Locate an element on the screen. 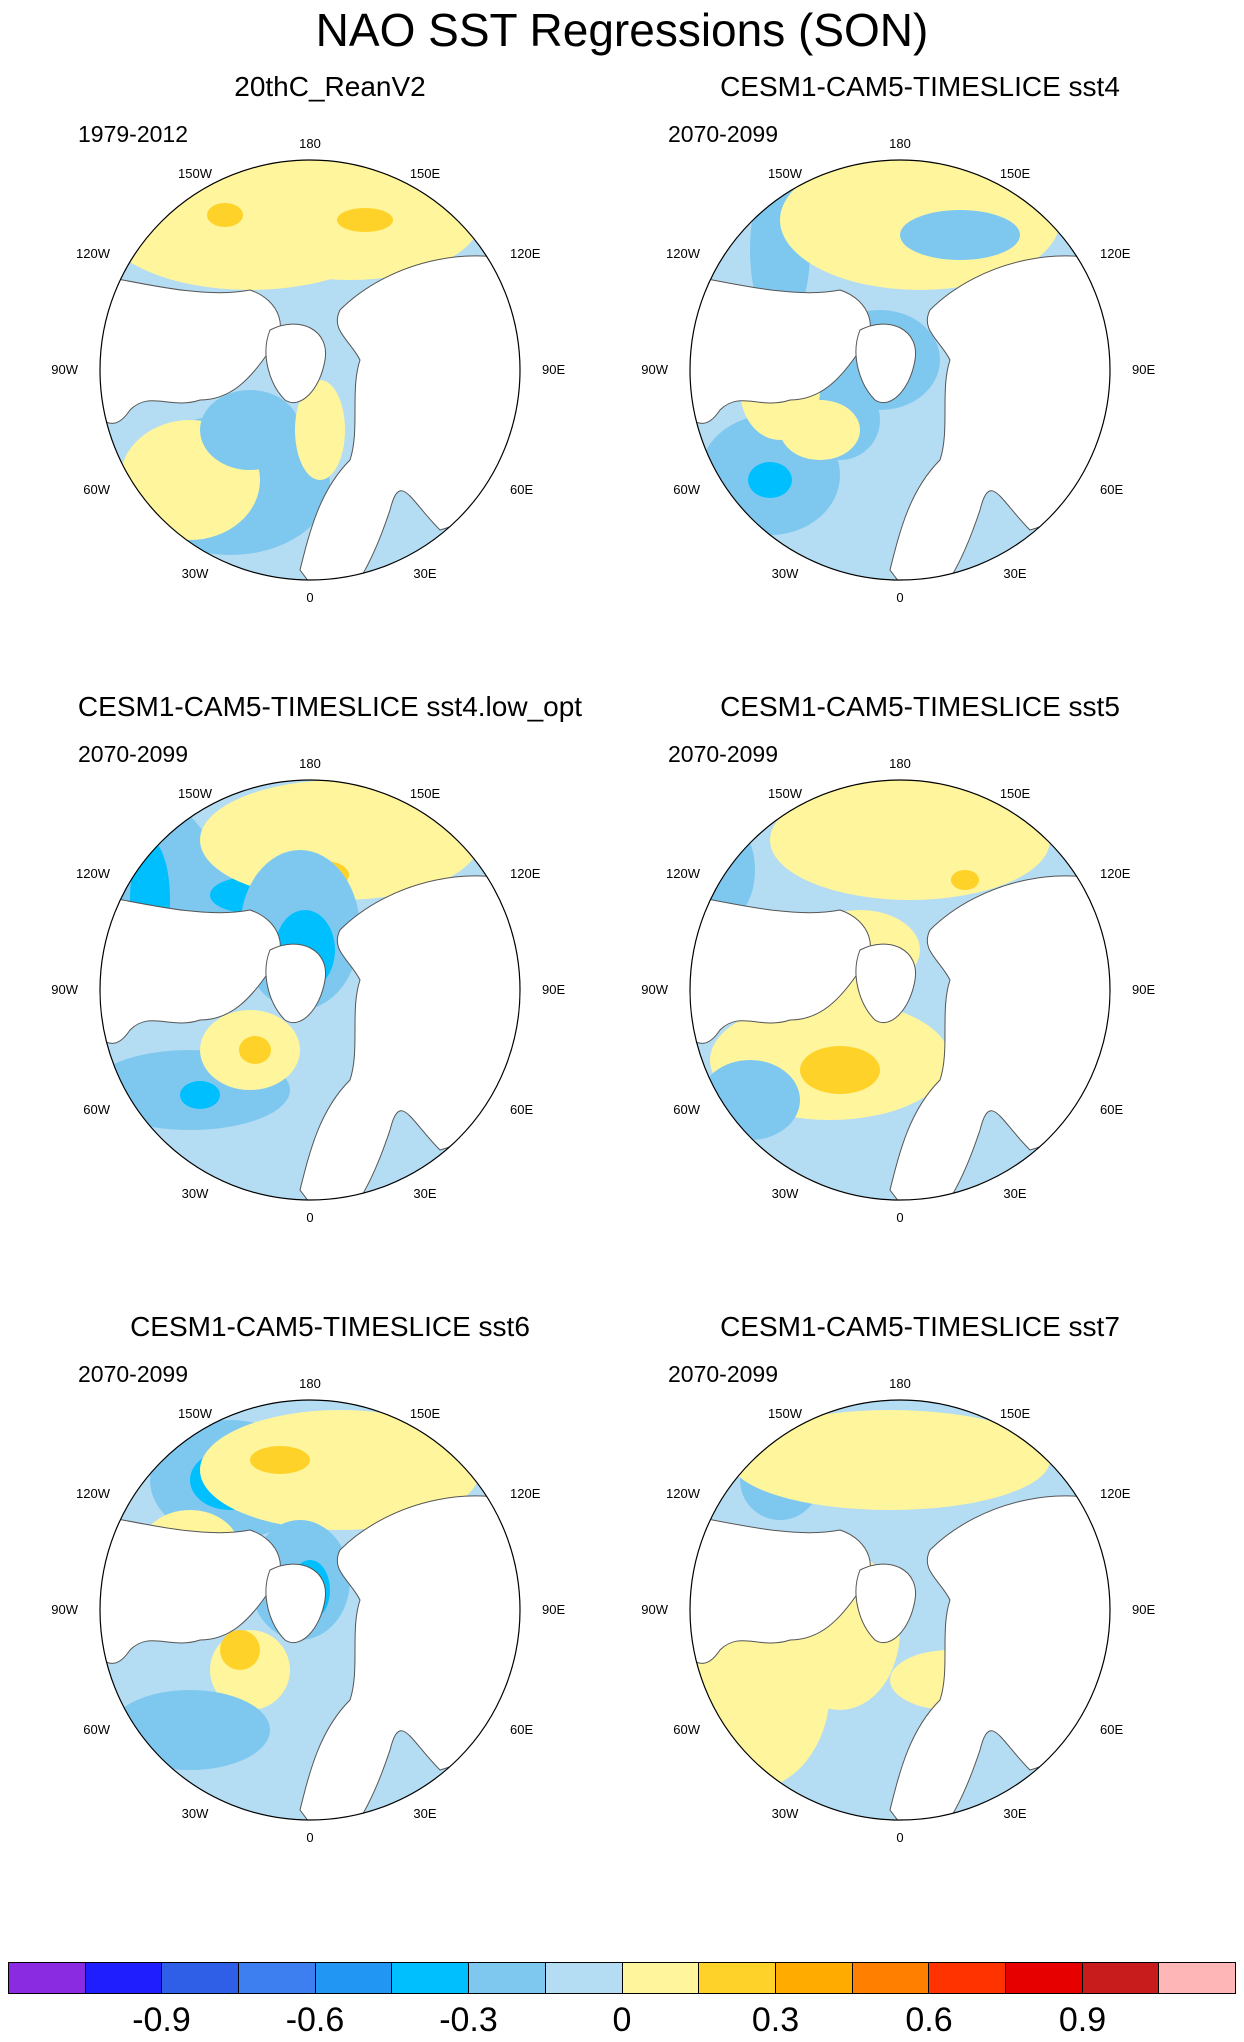  panel-title: CESM1-CAM5-TIMESLICE sst7 is located at coordinates (920, 1326).